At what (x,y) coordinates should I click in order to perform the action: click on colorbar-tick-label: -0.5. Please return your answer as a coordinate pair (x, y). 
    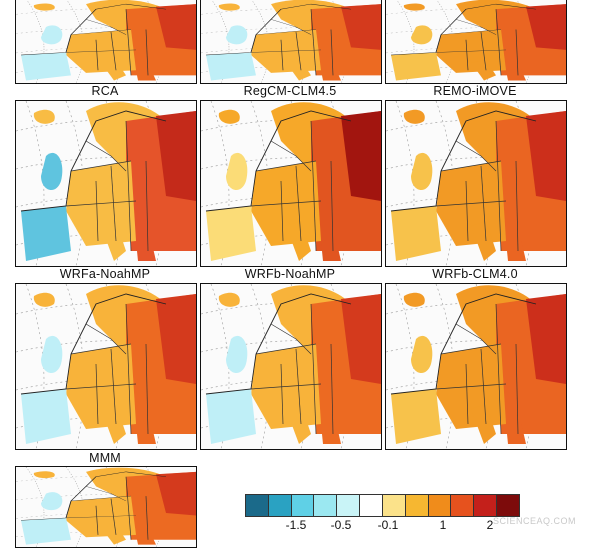
    Looking at the image, I should click on (341, 525).